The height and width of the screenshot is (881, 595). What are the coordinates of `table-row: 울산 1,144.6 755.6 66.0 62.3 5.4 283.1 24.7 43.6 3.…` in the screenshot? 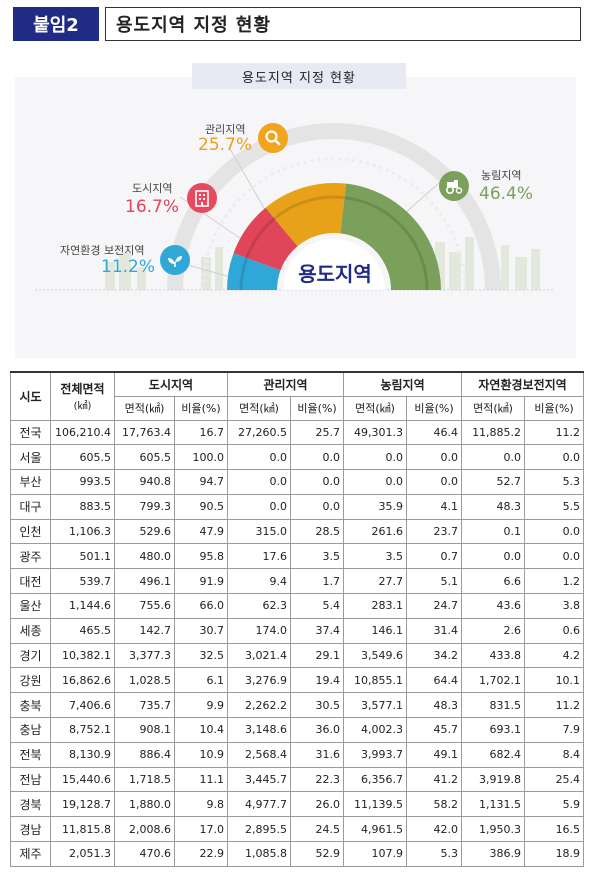 It's located at (297, 606).